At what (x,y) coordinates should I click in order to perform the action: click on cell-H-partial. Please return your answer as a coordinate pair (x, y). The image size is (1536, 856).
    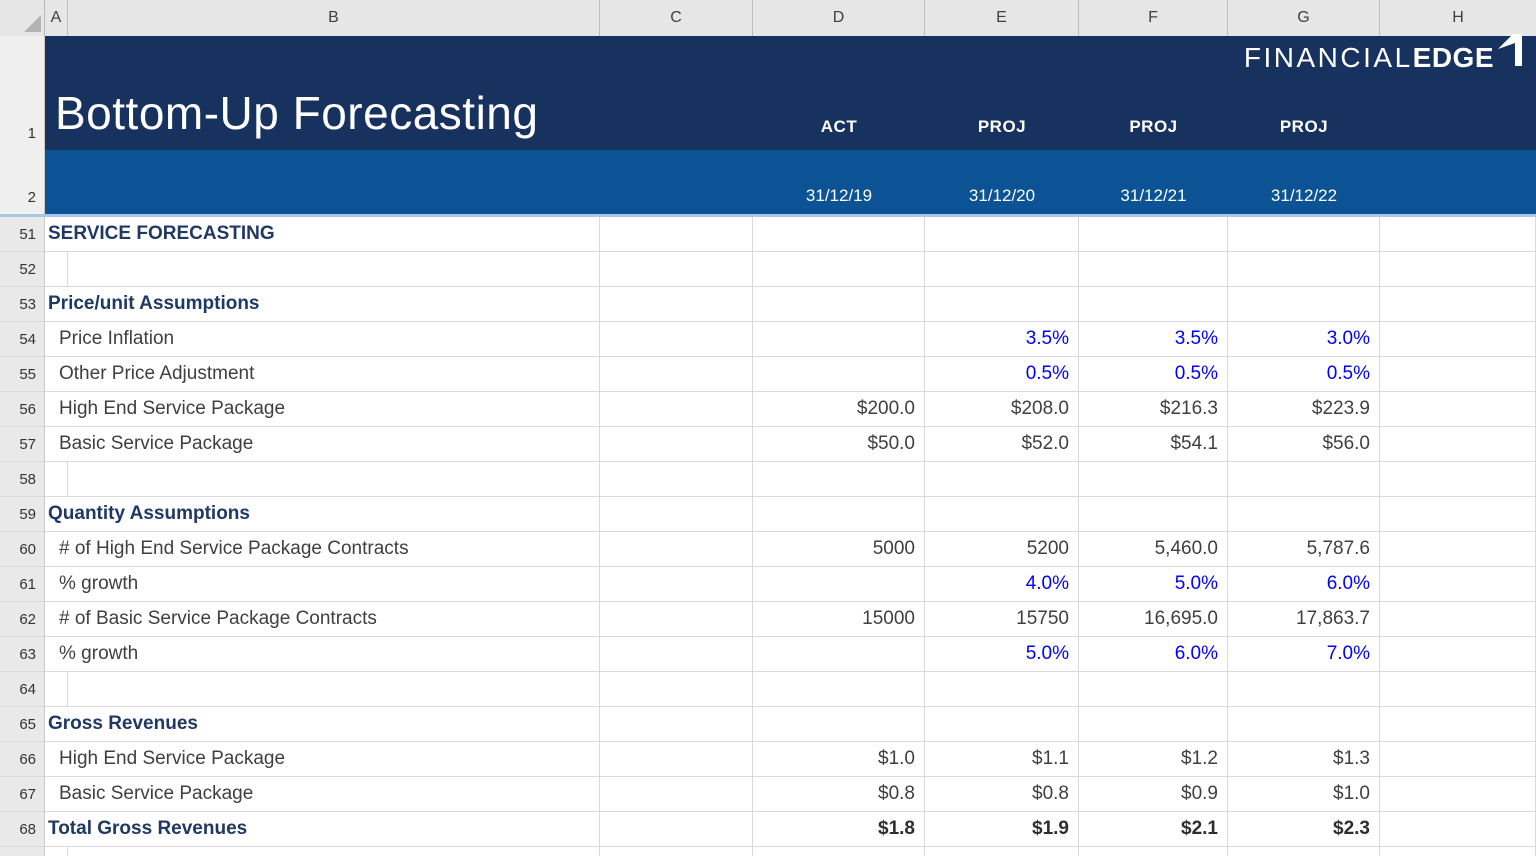
    Looking at the image, I should click on (1458, 851).